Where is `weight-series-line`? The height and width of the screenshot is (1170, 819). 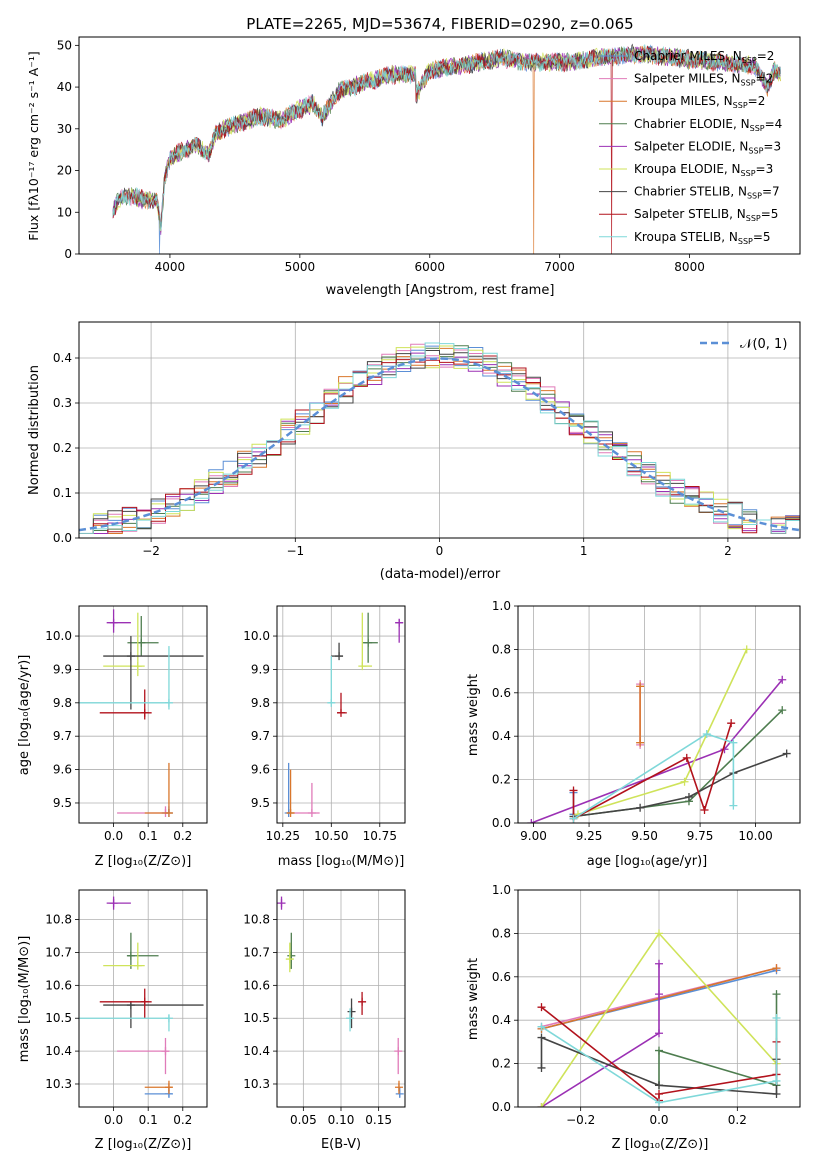
weight-series-line is located at coordinates (659, 1061).